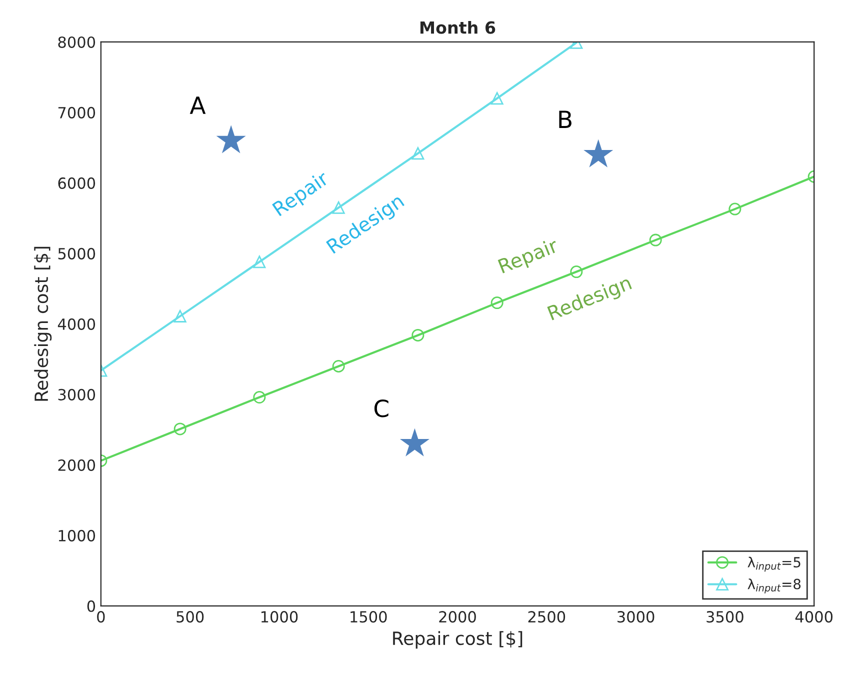 This screenshot has height=677, width=841. Describe the element at coordinates (77, 254) in the screenshot. I see `y-tick-label: 5000` at that location.